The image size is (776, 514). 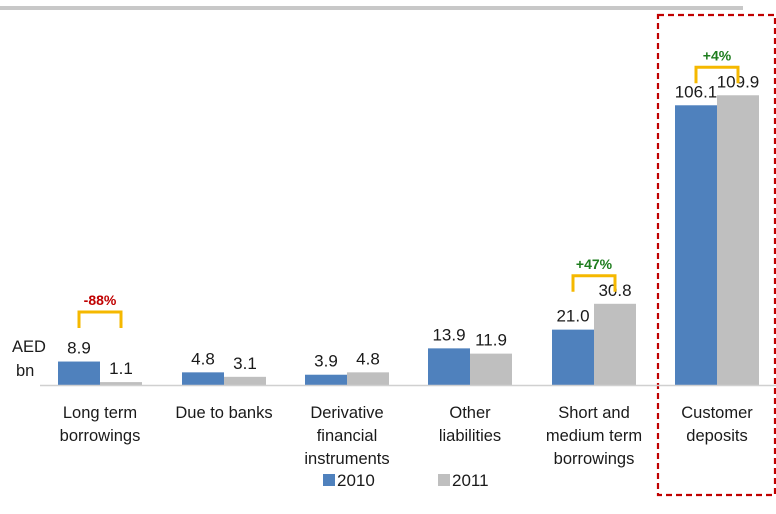 I want to click on bar-2010-other-liabilities, so click(x=449, y=366).